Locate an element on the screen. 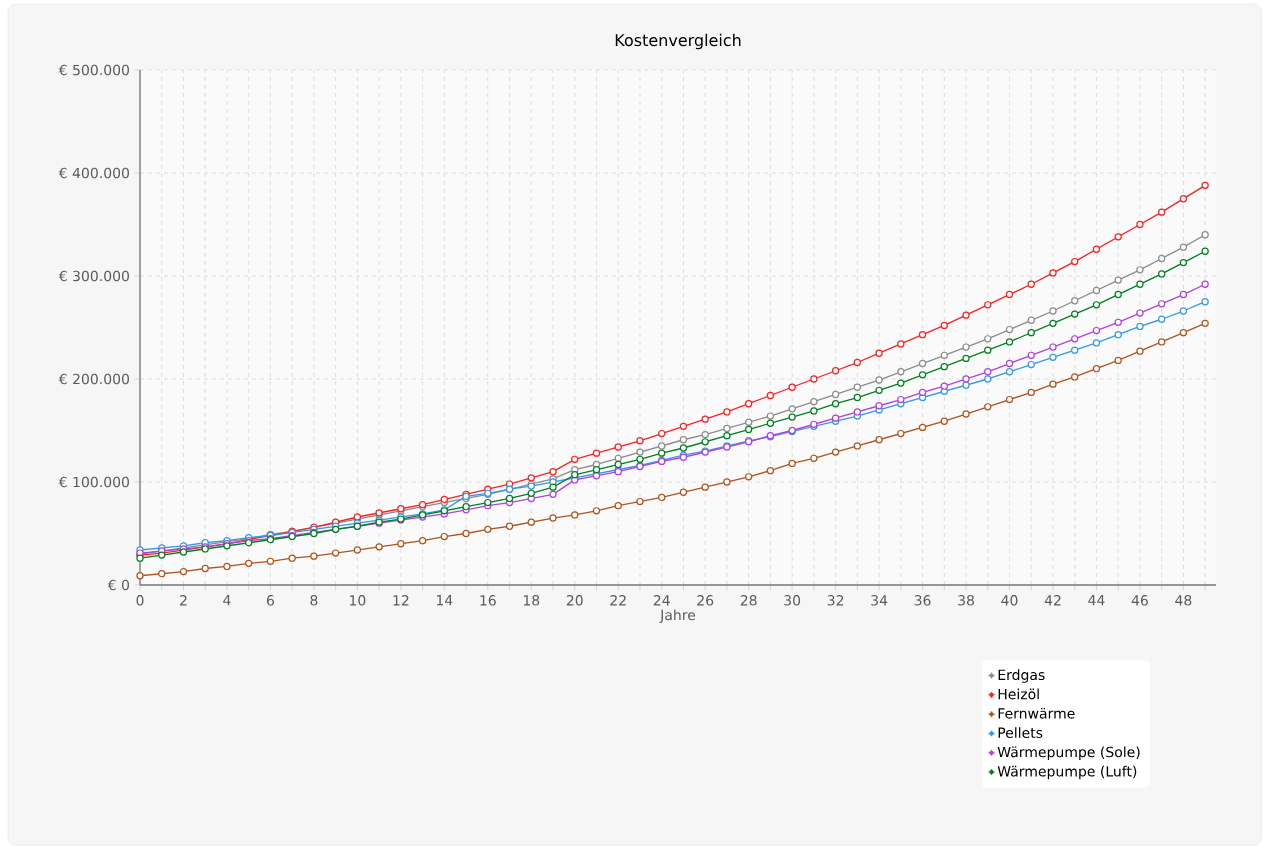 The image size is (1266, 848). x-tick-label: 22 is located at coordinates (618, 600).